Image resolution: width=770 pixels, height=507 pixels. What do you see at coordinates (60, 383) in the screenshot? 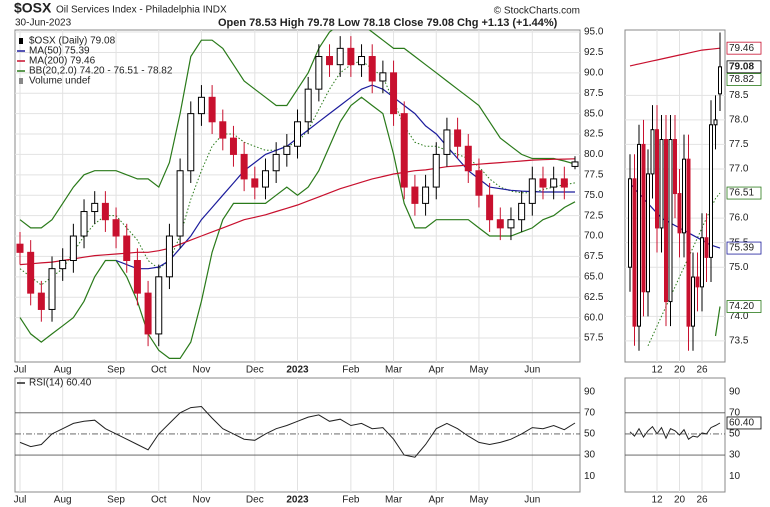
I see `rsi-label: RSI(14) 60.40` at bounding box center [60, 383].